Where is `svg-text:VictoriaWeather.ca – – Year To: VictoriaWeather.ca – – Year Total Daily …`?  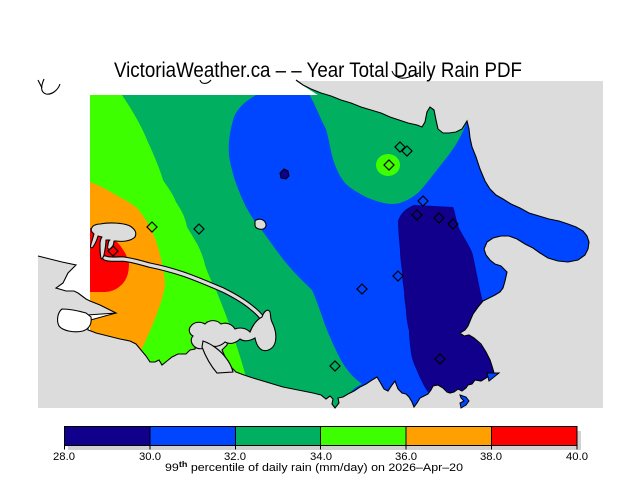 svg-text:VictoriaWeather.ca – – Year To: VictoriaWeather.ca – – Year Total Daily … is located at coordinates (318, 70).